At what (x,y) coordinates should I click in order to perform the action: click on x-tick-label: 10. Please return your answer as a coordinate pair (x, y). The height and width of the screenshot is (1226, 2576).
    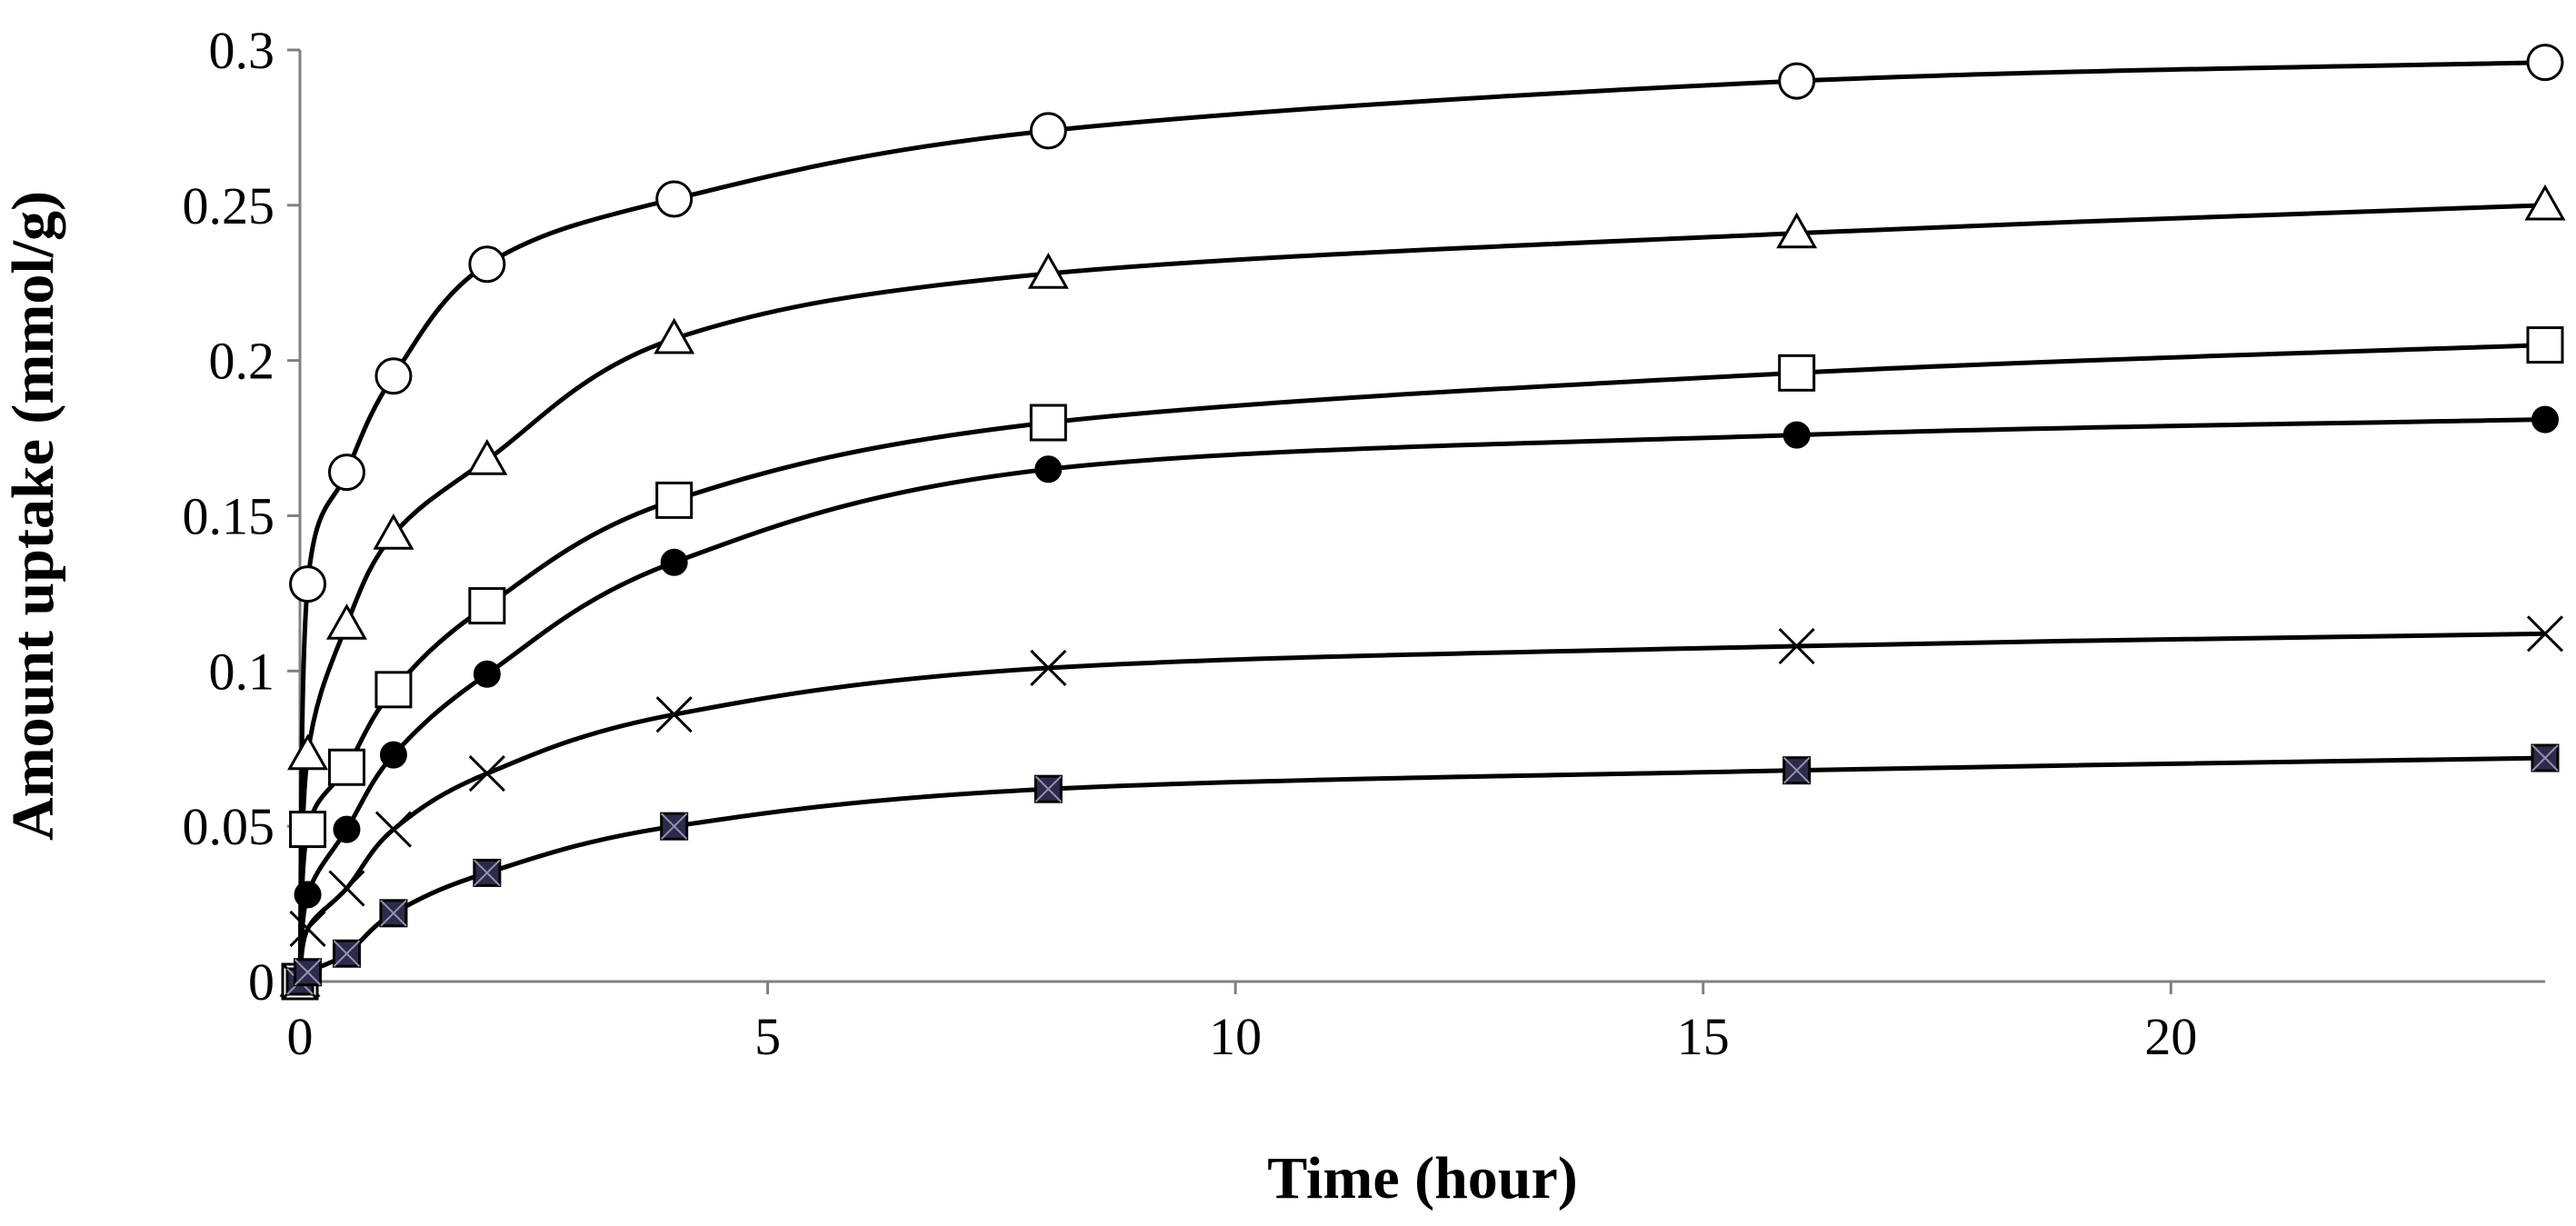
    Looking at the image, I should click on (1235, 1036).